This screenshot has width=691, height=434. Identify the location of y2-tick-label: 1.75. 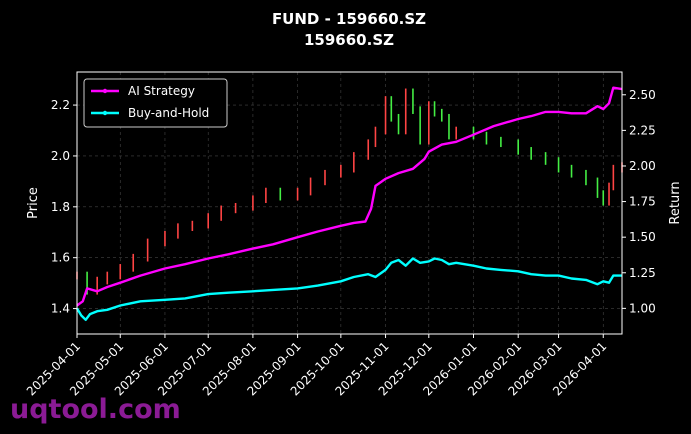
(642, 202).